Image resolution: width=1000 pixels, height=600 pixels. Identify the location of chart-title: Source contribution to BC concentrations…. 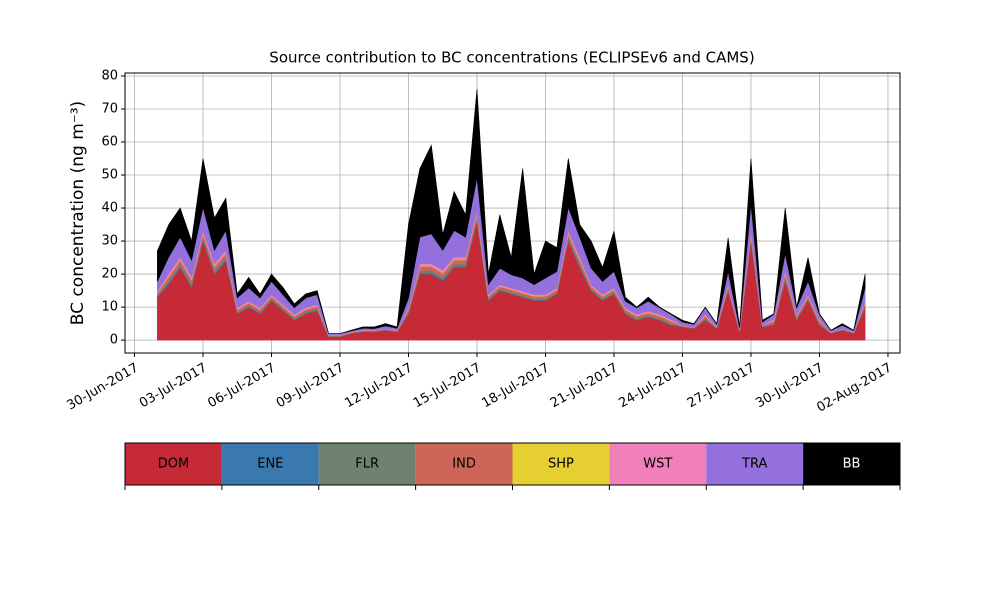
(511, 58).